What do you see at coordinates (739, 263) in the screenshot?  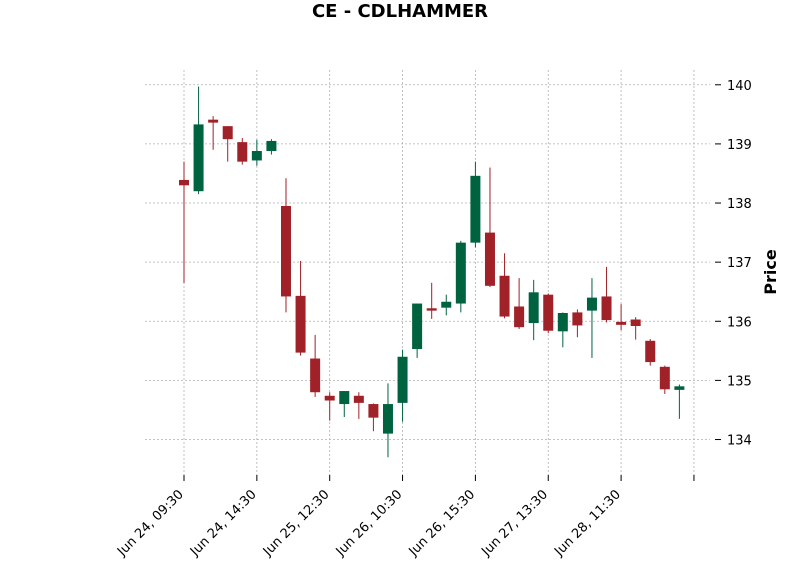 I see `y-tick-label: 137` at bounding box center [739, 263].